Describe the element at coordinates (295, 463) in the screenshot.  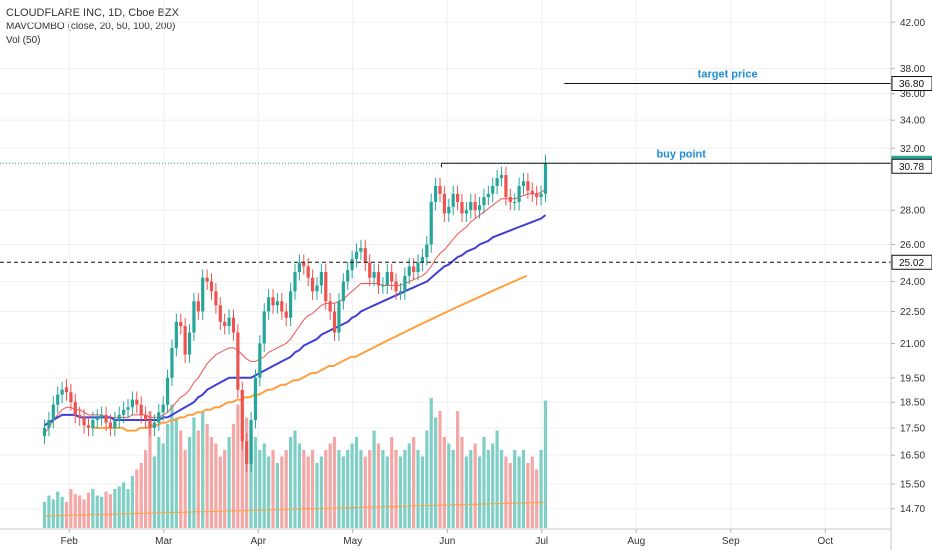
I see `volume-bars` at that location.